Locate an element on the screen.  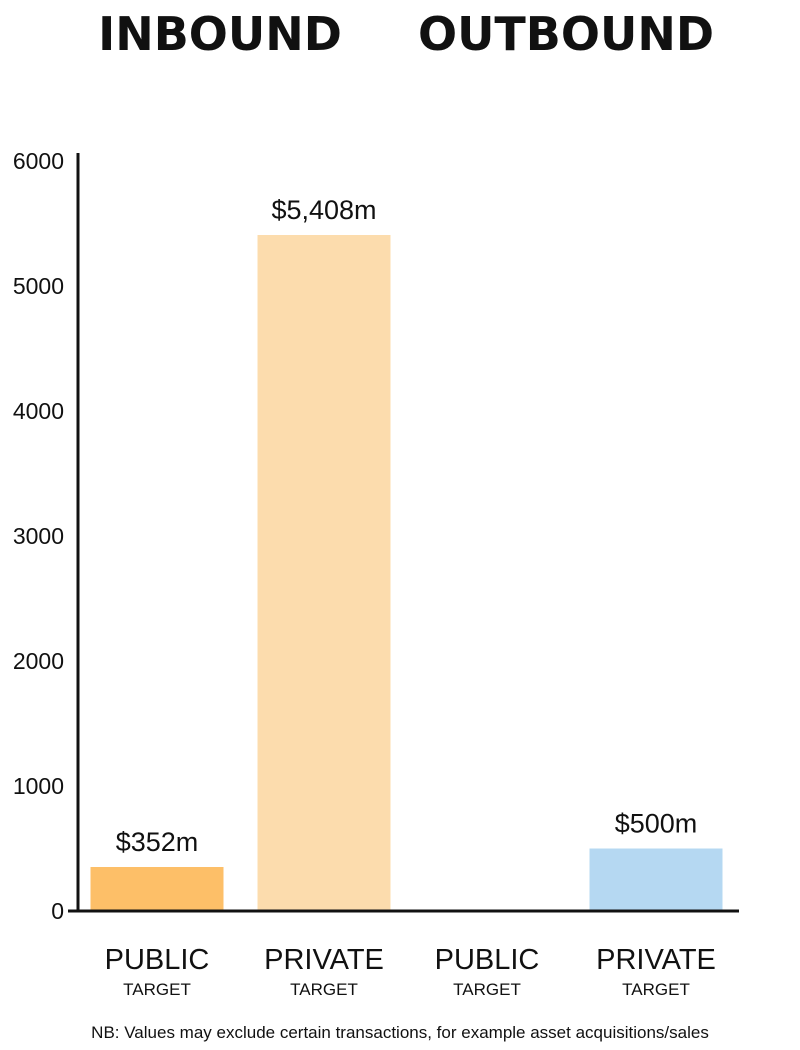
y-tick-label: 2000 is located at coordinates (38, 661).